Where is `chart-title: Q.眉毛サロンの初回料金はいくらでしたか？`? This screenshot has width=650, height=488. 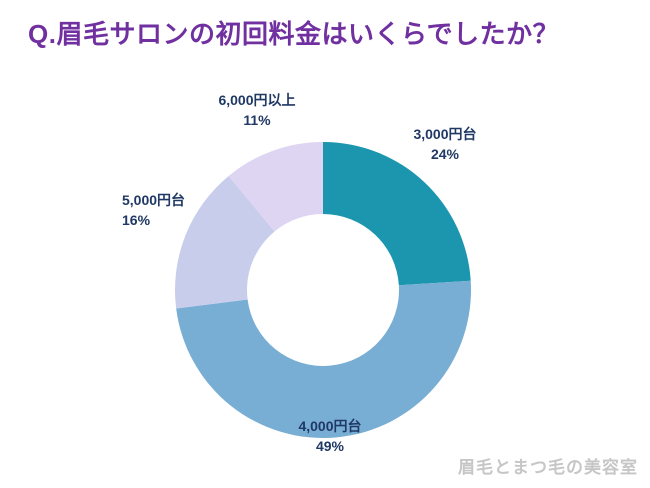
chart-title: Q.眉毛サロンの初回料金はいくらでしたか？ is located at coordinates (294, 34).